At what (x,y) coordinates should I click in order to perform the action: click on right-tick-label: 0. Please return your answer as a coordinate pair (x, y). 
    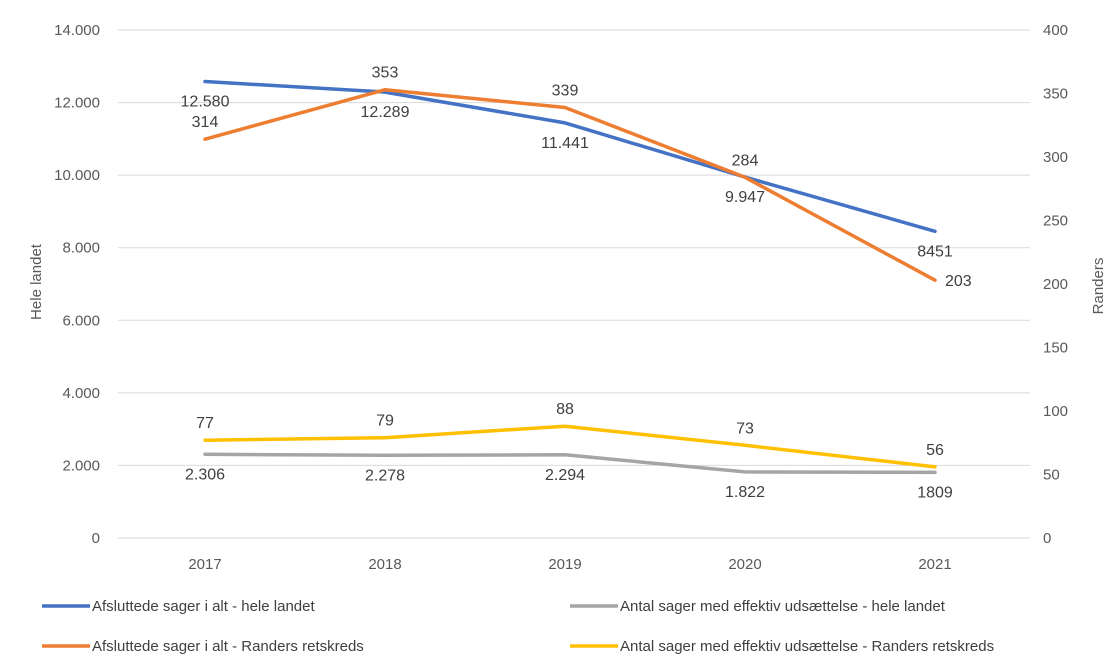
    Looking at the image, I should click on (1047, 538).